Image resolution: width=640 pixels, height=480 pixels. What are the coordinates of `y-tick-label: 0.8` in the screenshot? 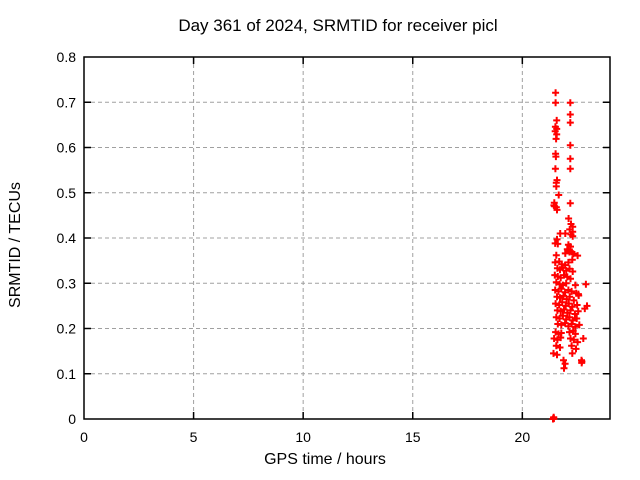 It's located at (67, 57).